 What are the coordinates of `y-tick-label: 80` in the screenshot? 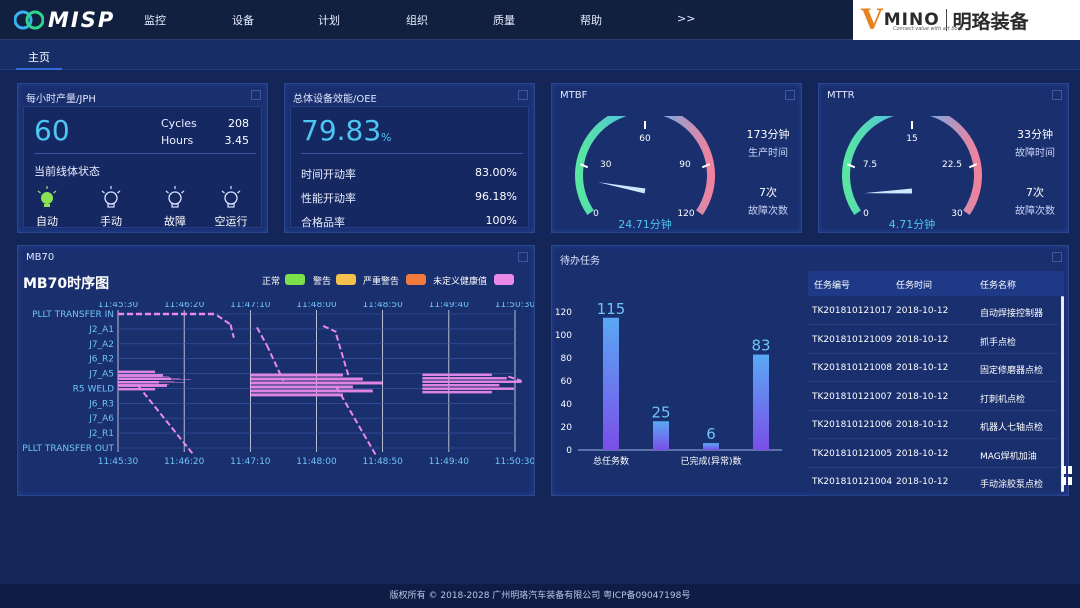 It's located at (567, 359).